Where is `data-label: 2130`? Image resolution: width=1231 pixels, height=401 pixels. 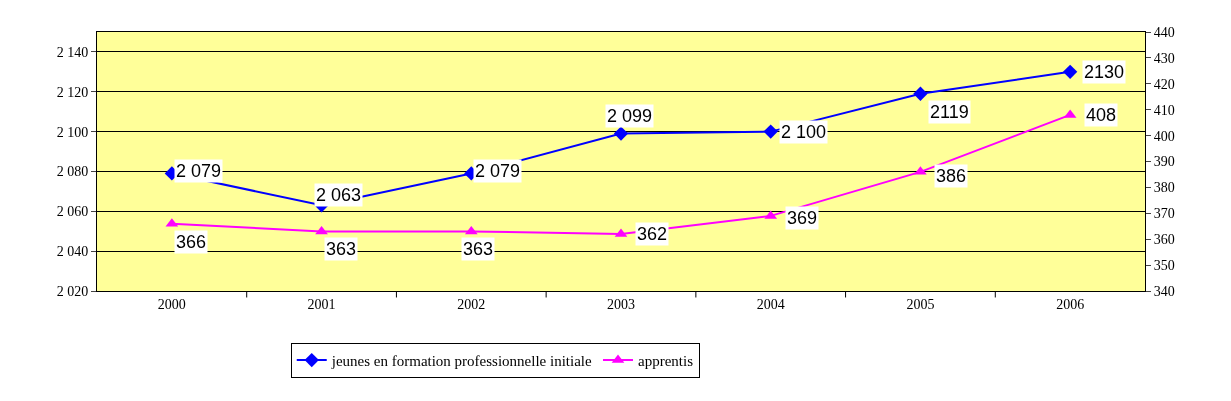 data-label: 2130 is located at coordinates (1104, 72).